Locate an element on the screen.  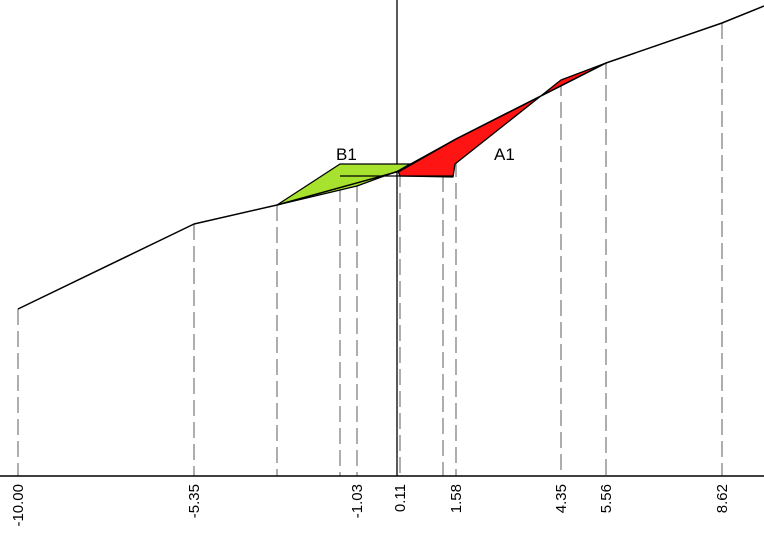
station-label: -1.03 is located at coordinates (357, 501).